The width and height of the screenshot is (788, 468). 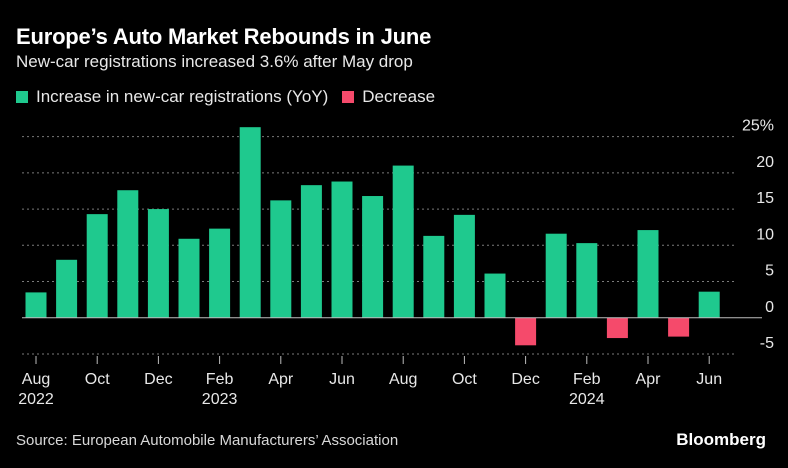 What do you see at coordinates (769, 271) in the screenshot?
I see `y-tick-label: 5` at bounding box center [769, 271].